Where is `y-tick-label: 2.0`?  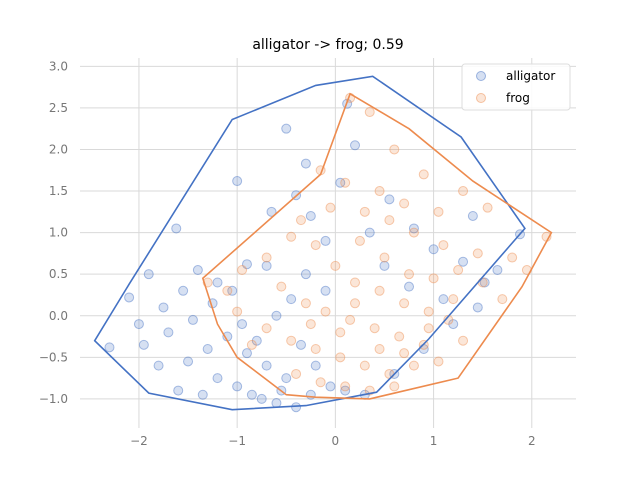
y-tick-label: 2.0 is located at coordinates (58, 149).